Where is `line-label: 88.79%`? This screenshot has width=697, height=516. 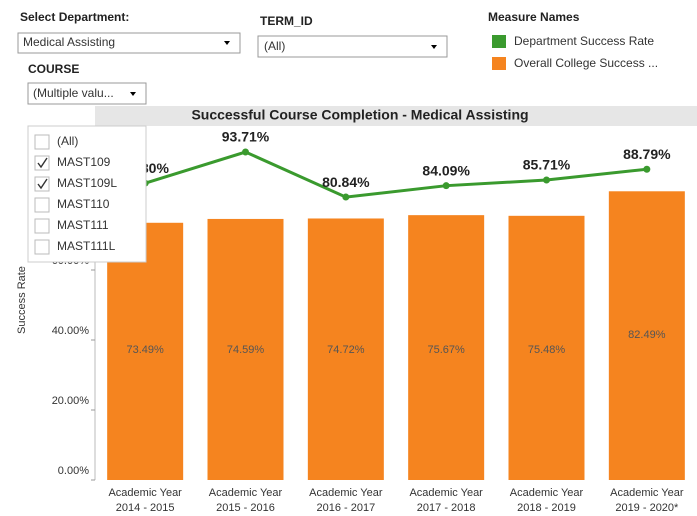 line-label: 88.79% is located at coordinates (647, 154).